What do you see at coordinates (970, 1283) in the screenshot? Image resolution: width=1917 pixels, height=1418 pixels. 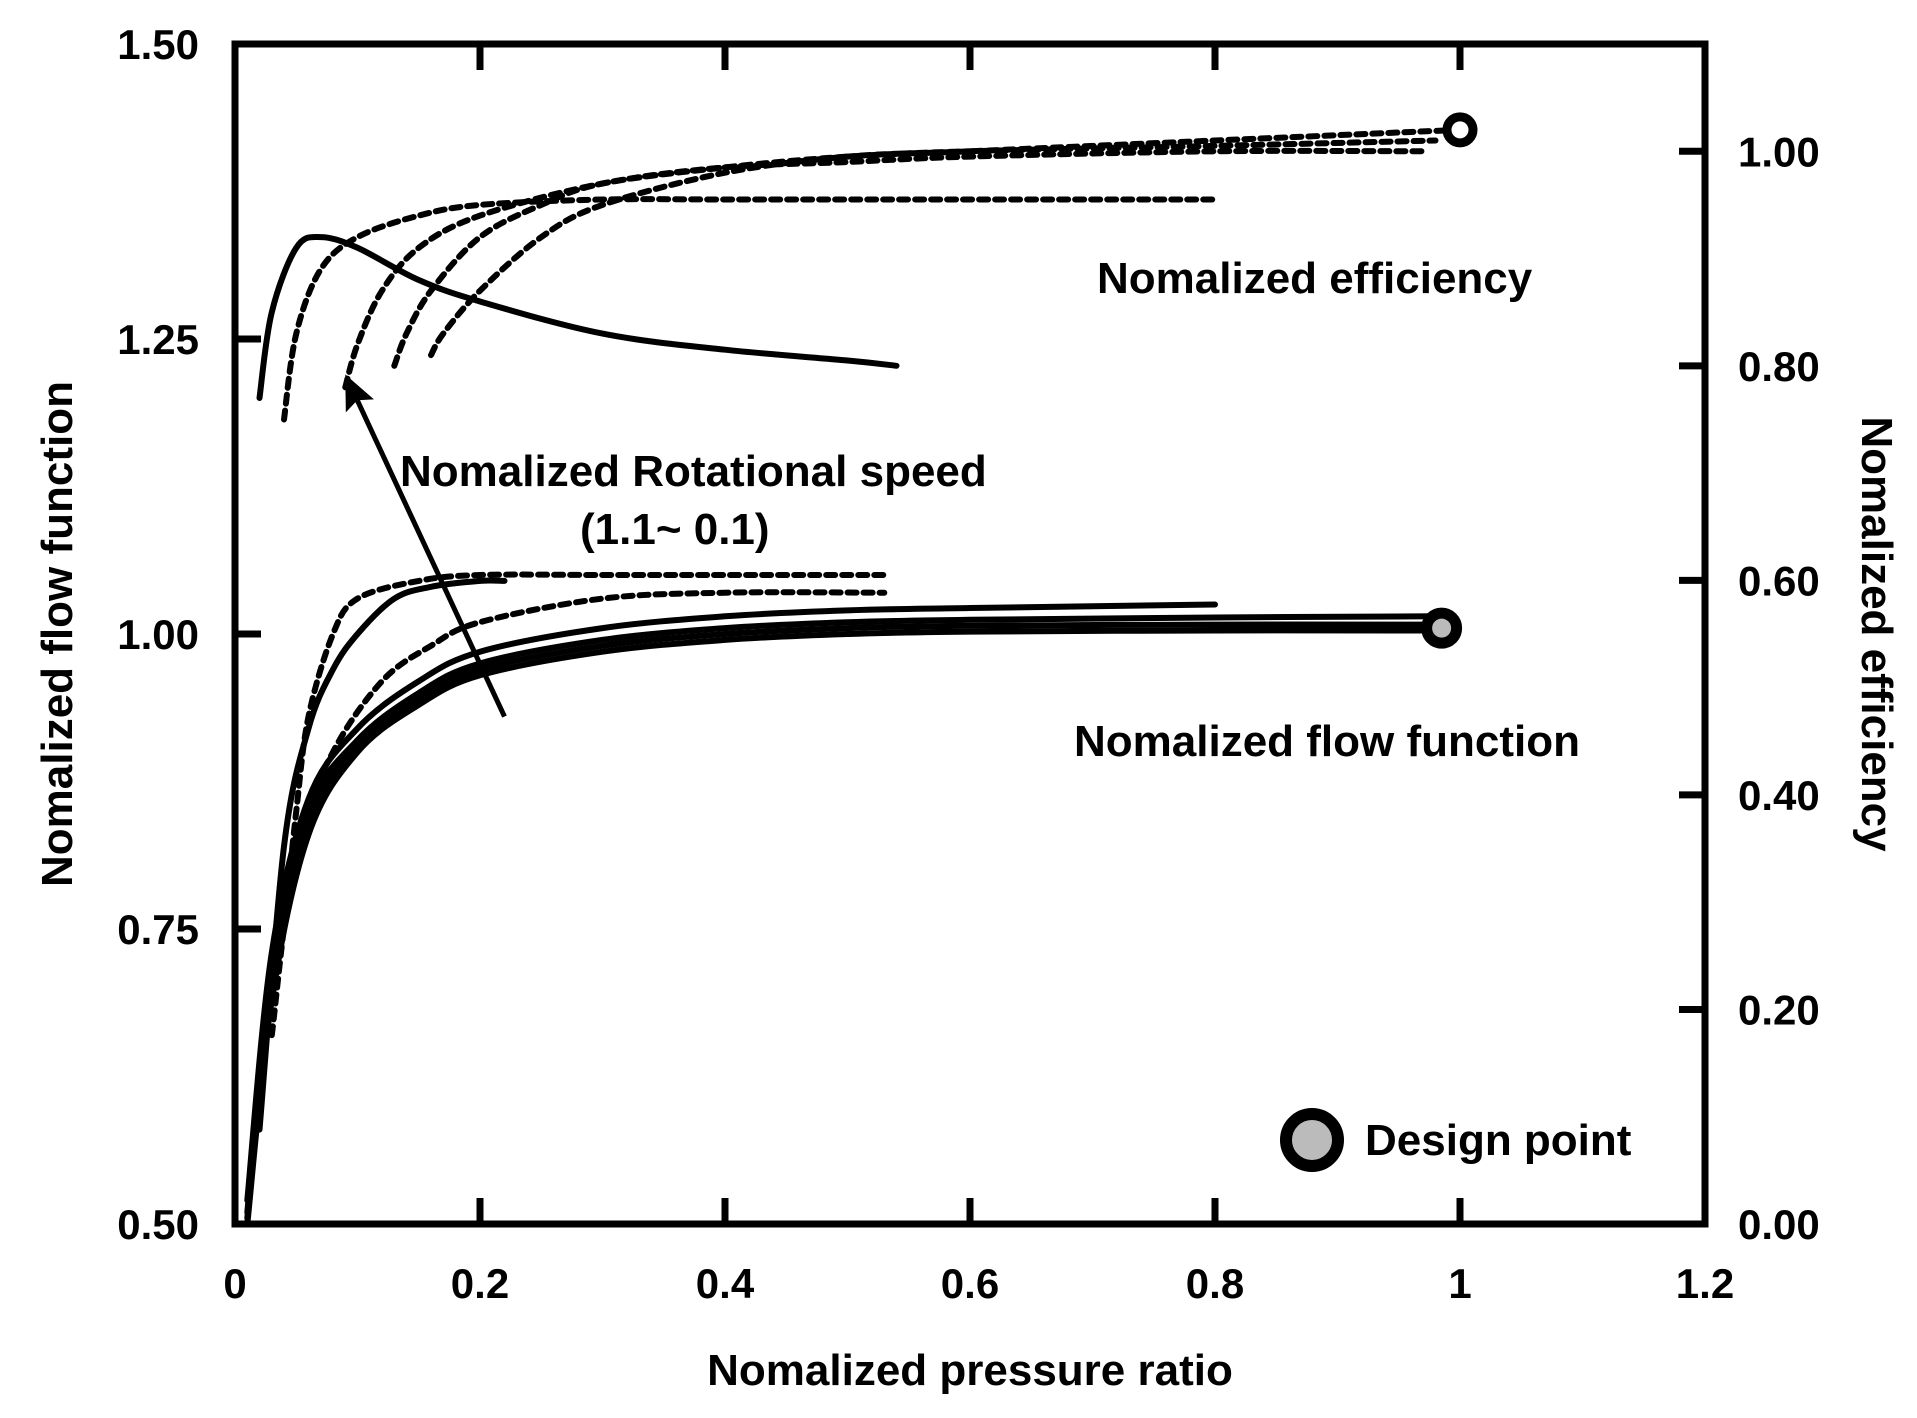 I see `x-tick-label-3: 0.6` at bounding box center [970, 1283].